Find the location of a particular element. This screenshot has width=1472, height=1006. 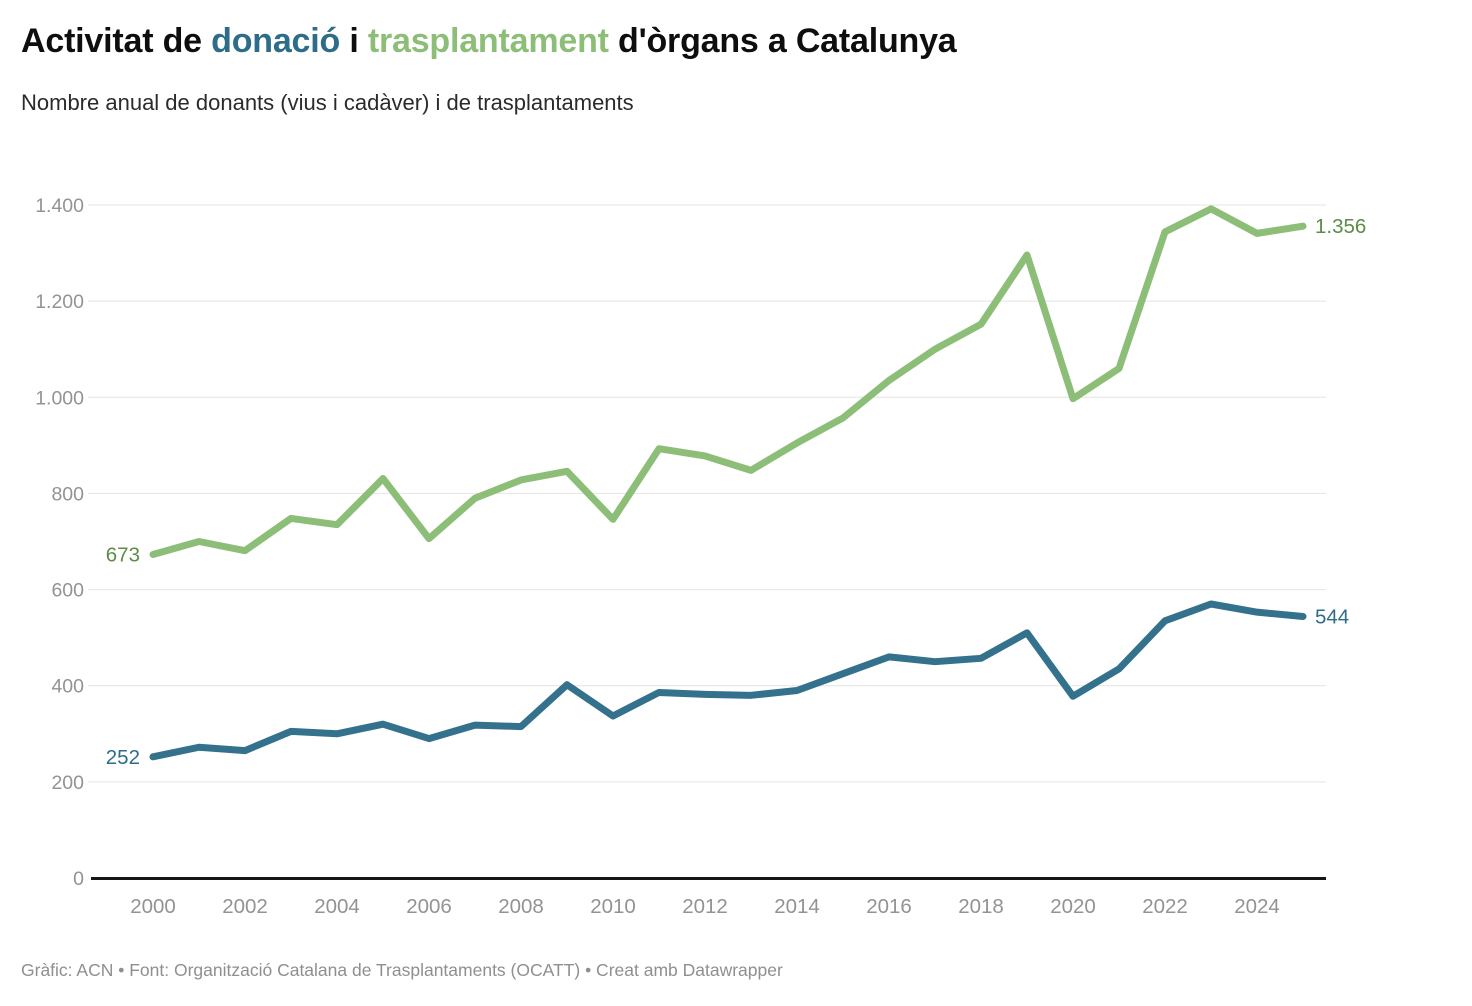

y-tick-label: 600 is located at coordinates (67, 591).